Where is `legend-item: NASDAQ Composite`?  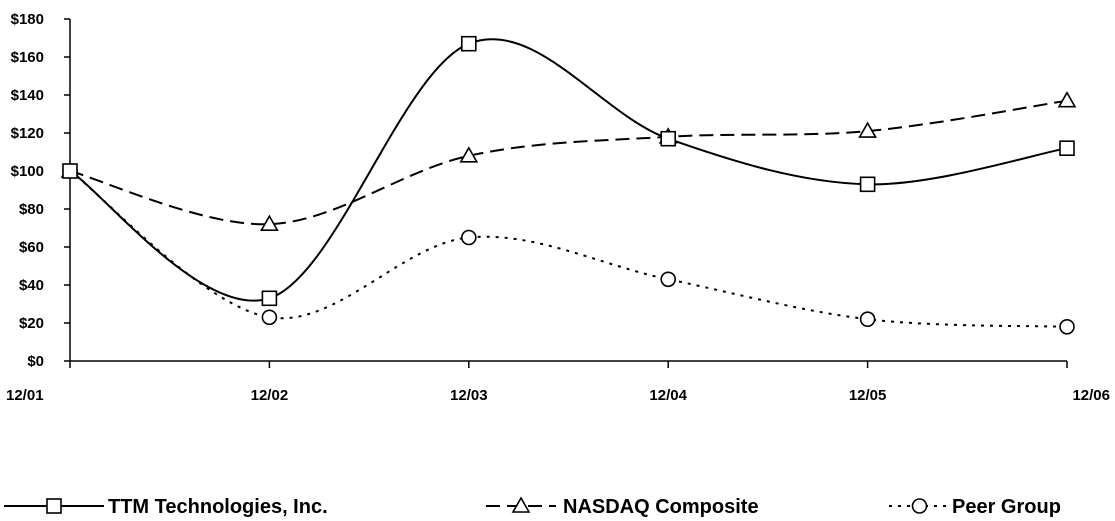
legend-item: NASDAQ Composite is located at coordinates (622, 507).